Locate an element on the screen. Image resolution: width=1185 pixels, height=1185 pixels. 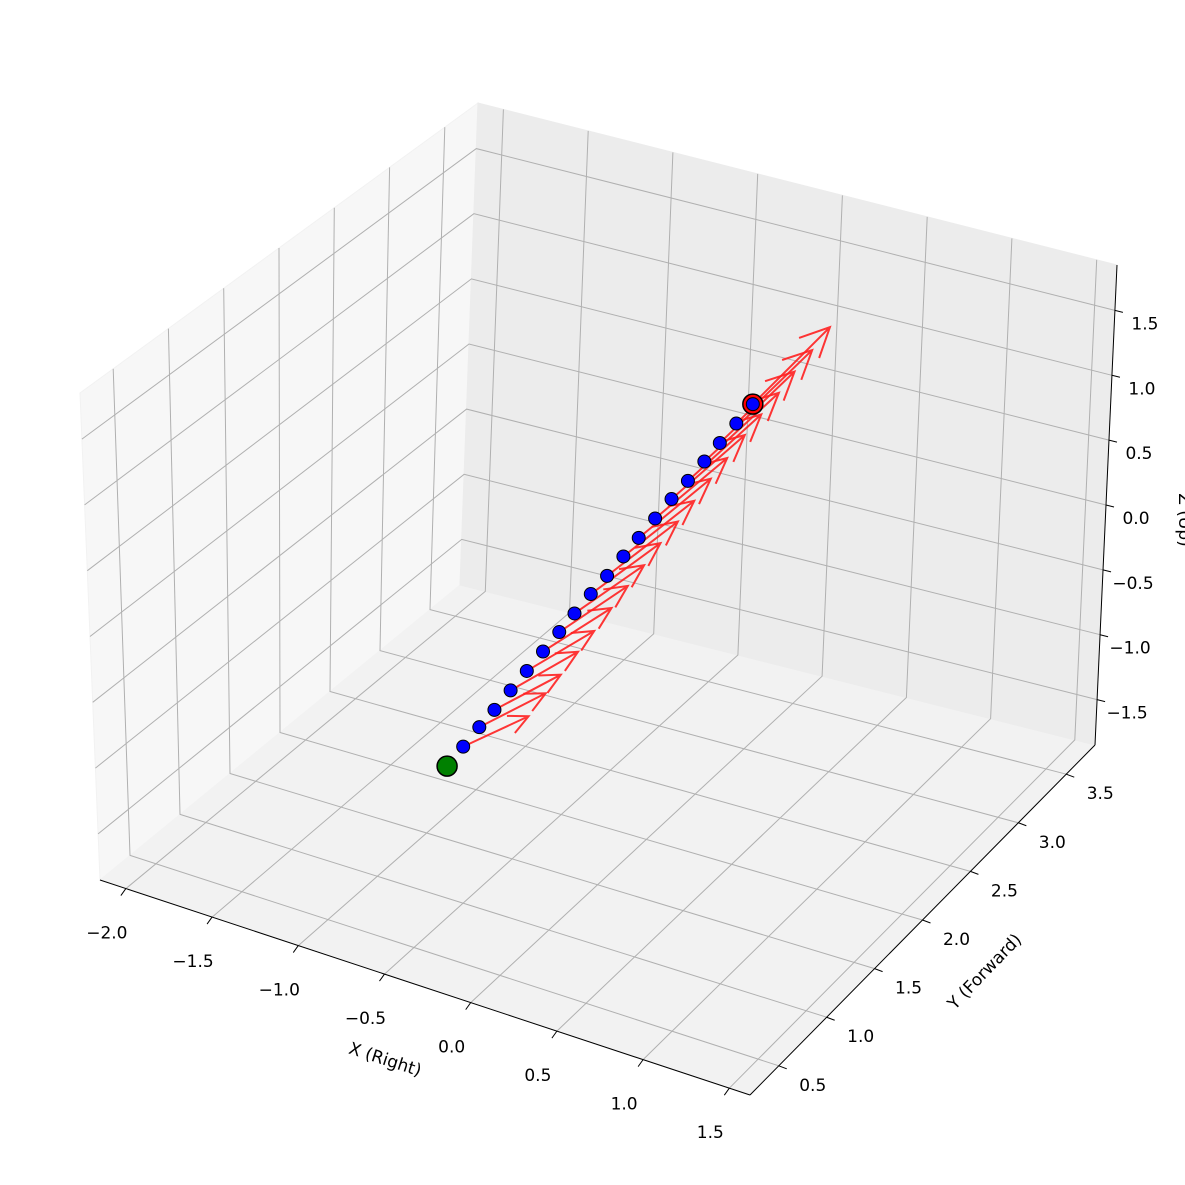
y-tick-label: 1.5 is located at coordinates (908, 989).